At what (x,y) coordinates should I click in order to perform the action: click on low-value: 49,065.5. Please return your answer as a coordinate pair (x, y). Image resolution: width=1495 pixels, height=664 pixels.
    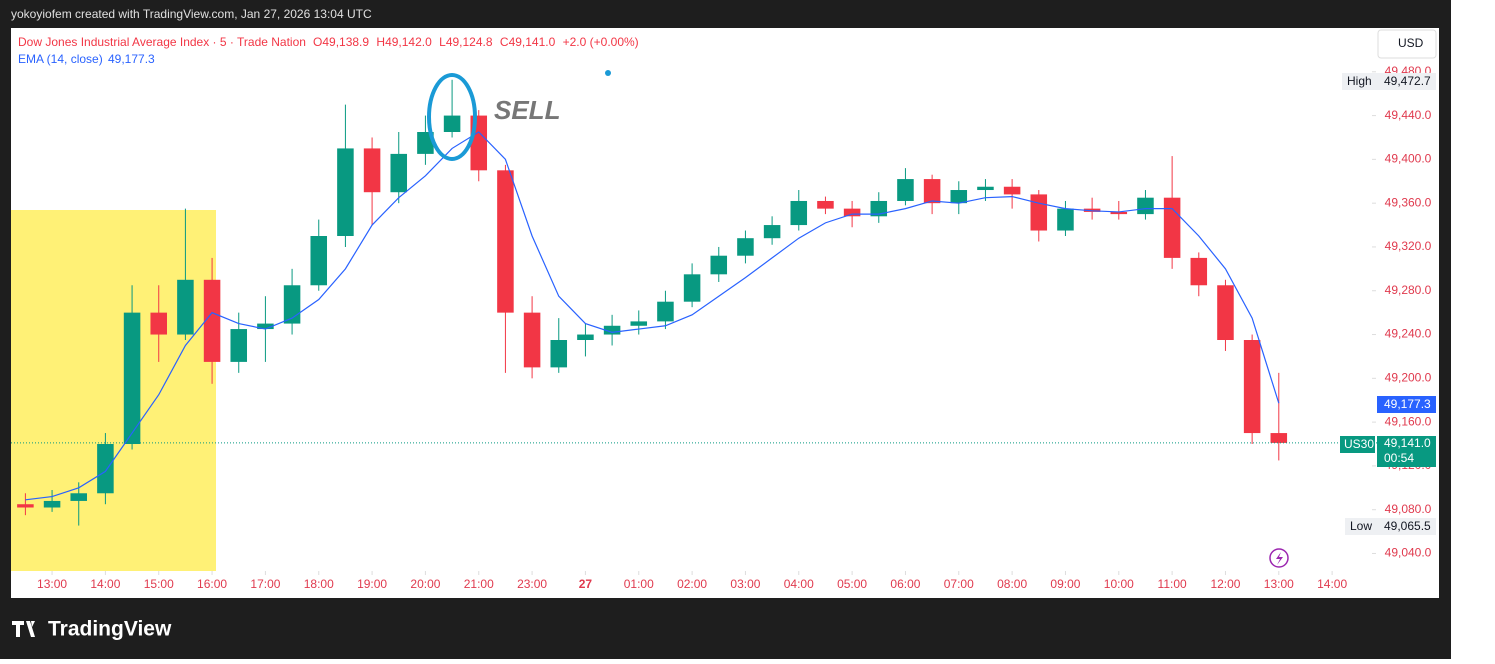
    Looking at the image, I should click on (1407, 526).